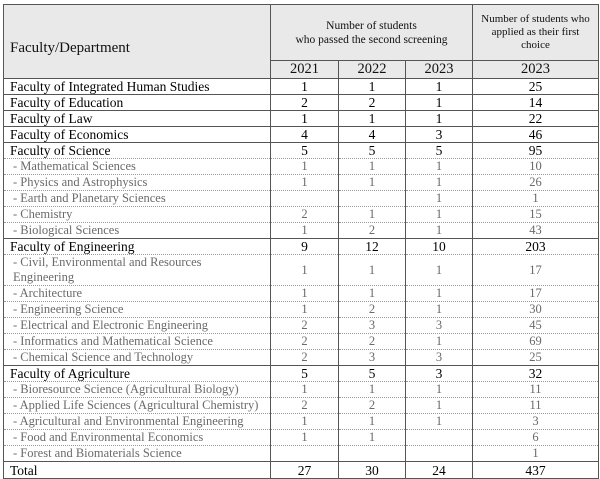 This screenshot has width=600, height=479. Describe the element at coordinates (536, 373) in the screenshot. I see `value-cell: 32` at that location.